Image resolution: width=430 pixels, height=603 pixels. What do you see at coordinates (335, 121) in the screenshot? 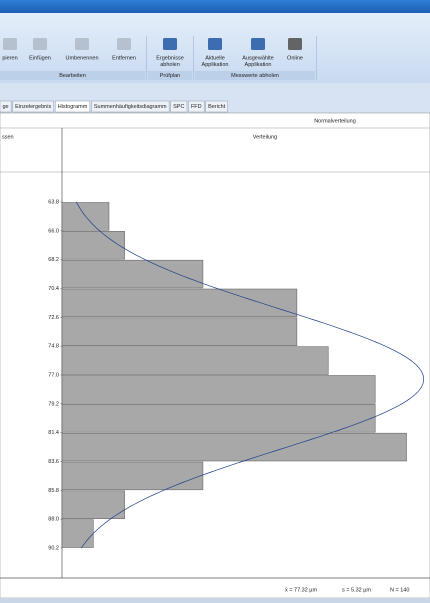
I see `chart-title: Normalverteilung` at bounding box center [335, 121].